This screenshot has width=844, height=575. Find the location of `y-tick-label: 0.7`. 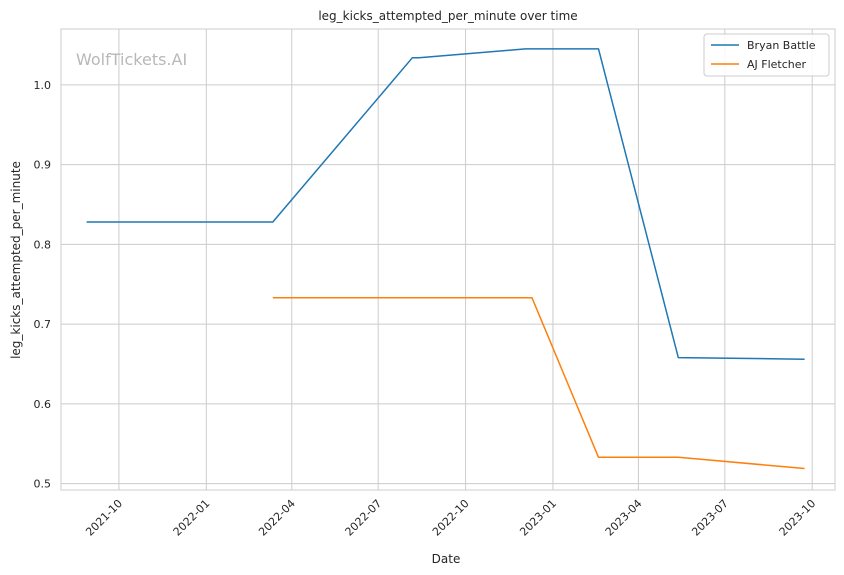

y-tick-label: 0.7 is located at coordinates (43, 324).